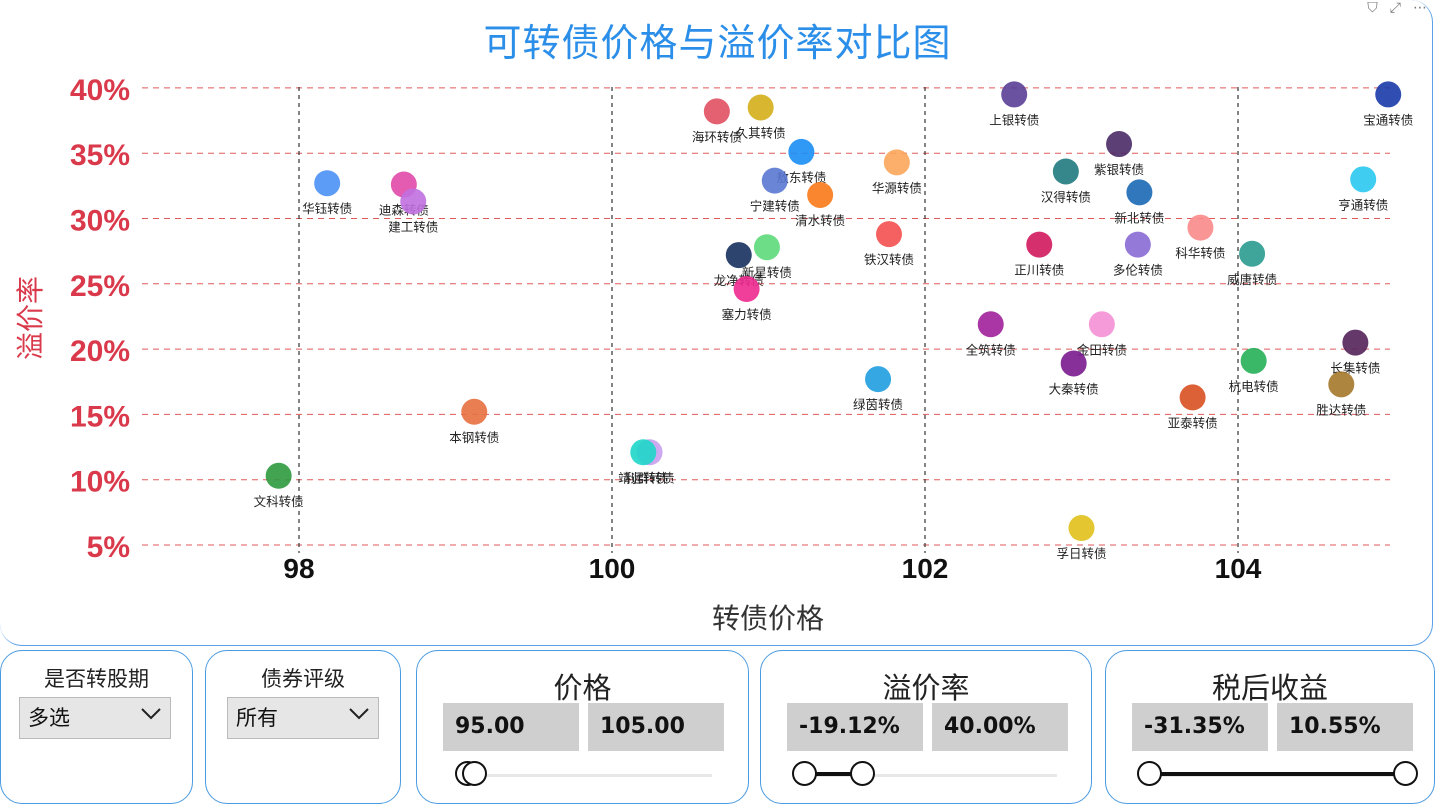  Describe the element at coordinates (897, 187) in the screenshot. I see `data-point-label: 华源转债` at that location.